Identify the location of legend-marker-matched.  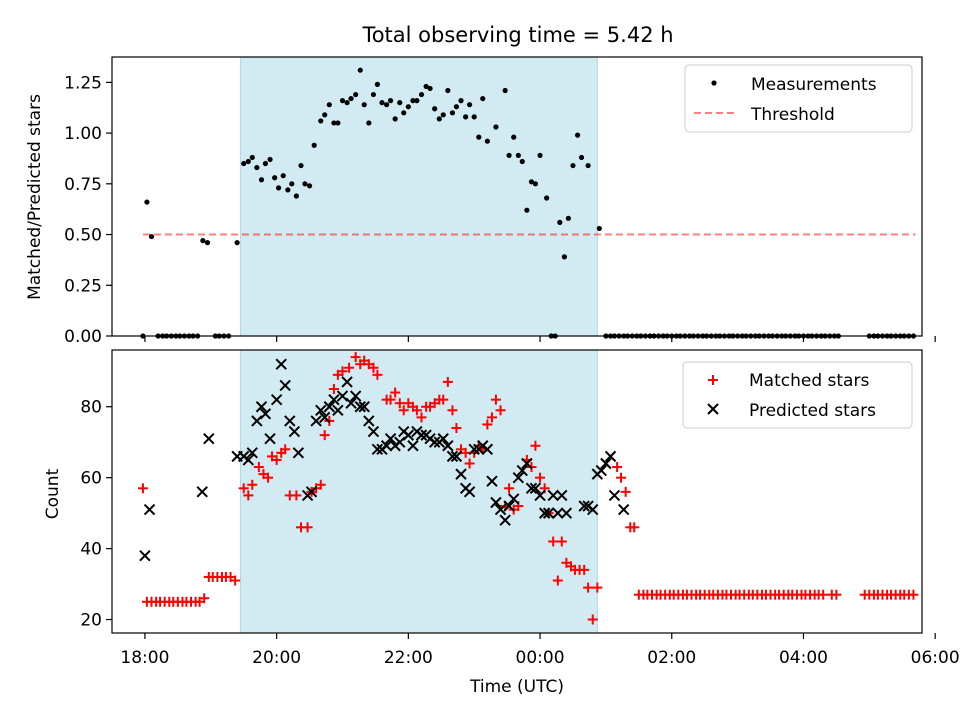
(713, 380).